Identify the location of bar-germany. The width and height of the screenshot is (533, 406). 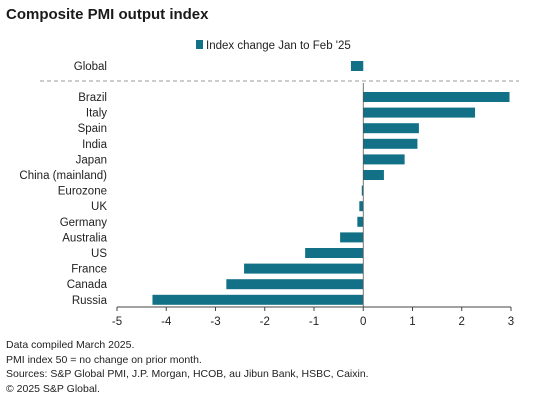
(360, 221).